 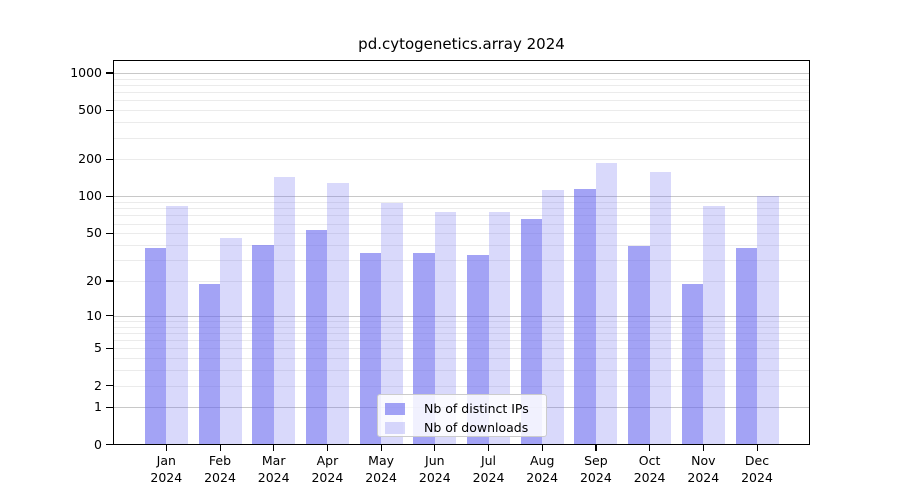 What do you see at coordinates (94, 280) in the screenshot?
I see `y-tick-label: 20` at bounding box center [94, 280].